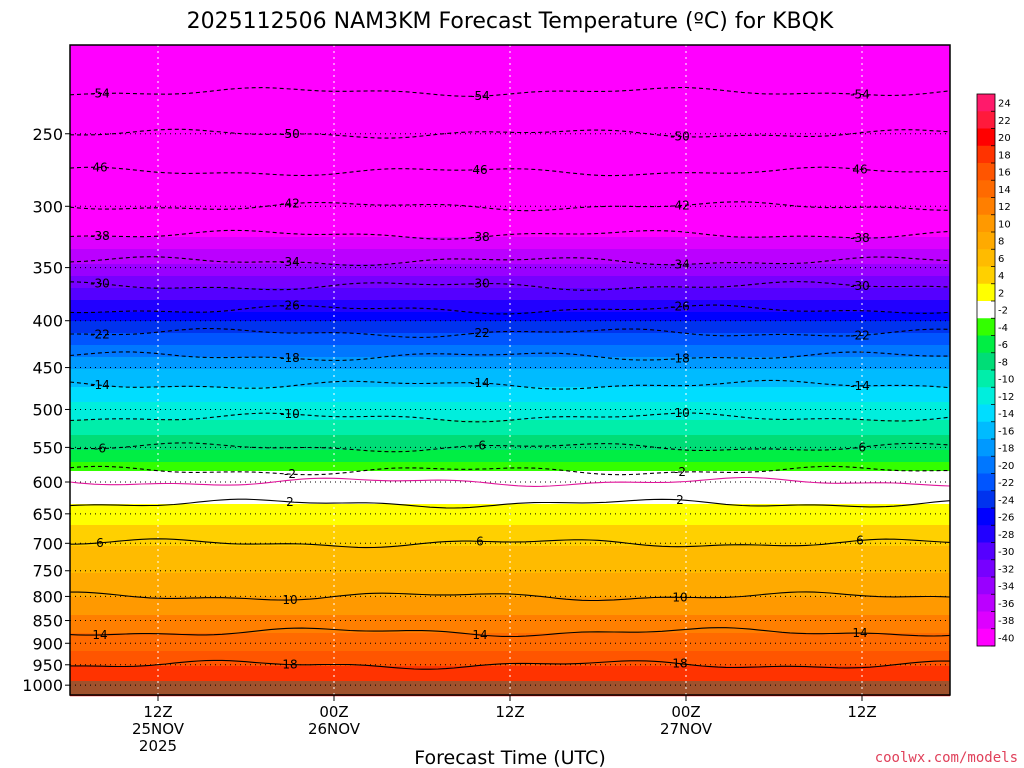 The width and height of the screenshot is (1024, 768). What do you see at coordinates (1001, 293) in the screenshot?
I see `colorbar-label: 2` at bounding box center [1001, 293].